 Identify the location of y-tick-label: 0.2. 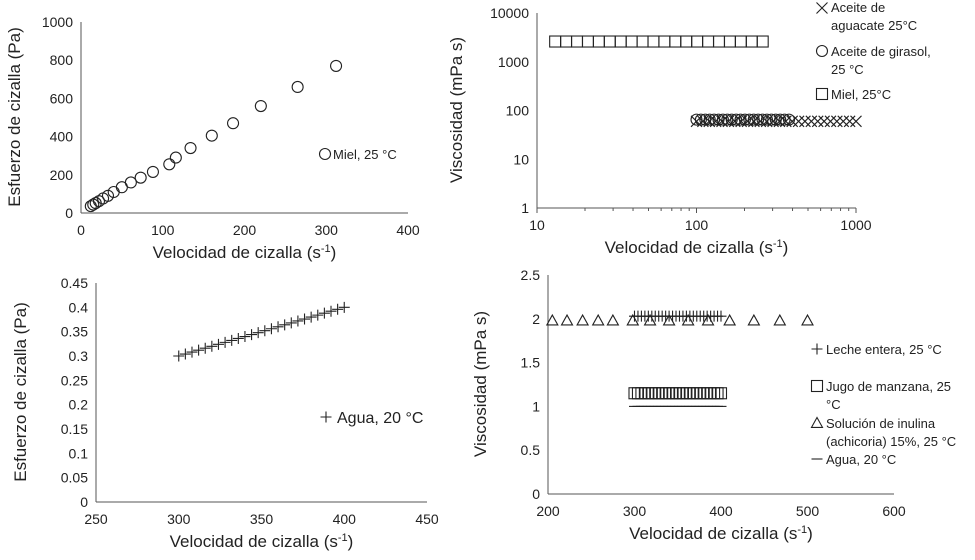
(79, 405).